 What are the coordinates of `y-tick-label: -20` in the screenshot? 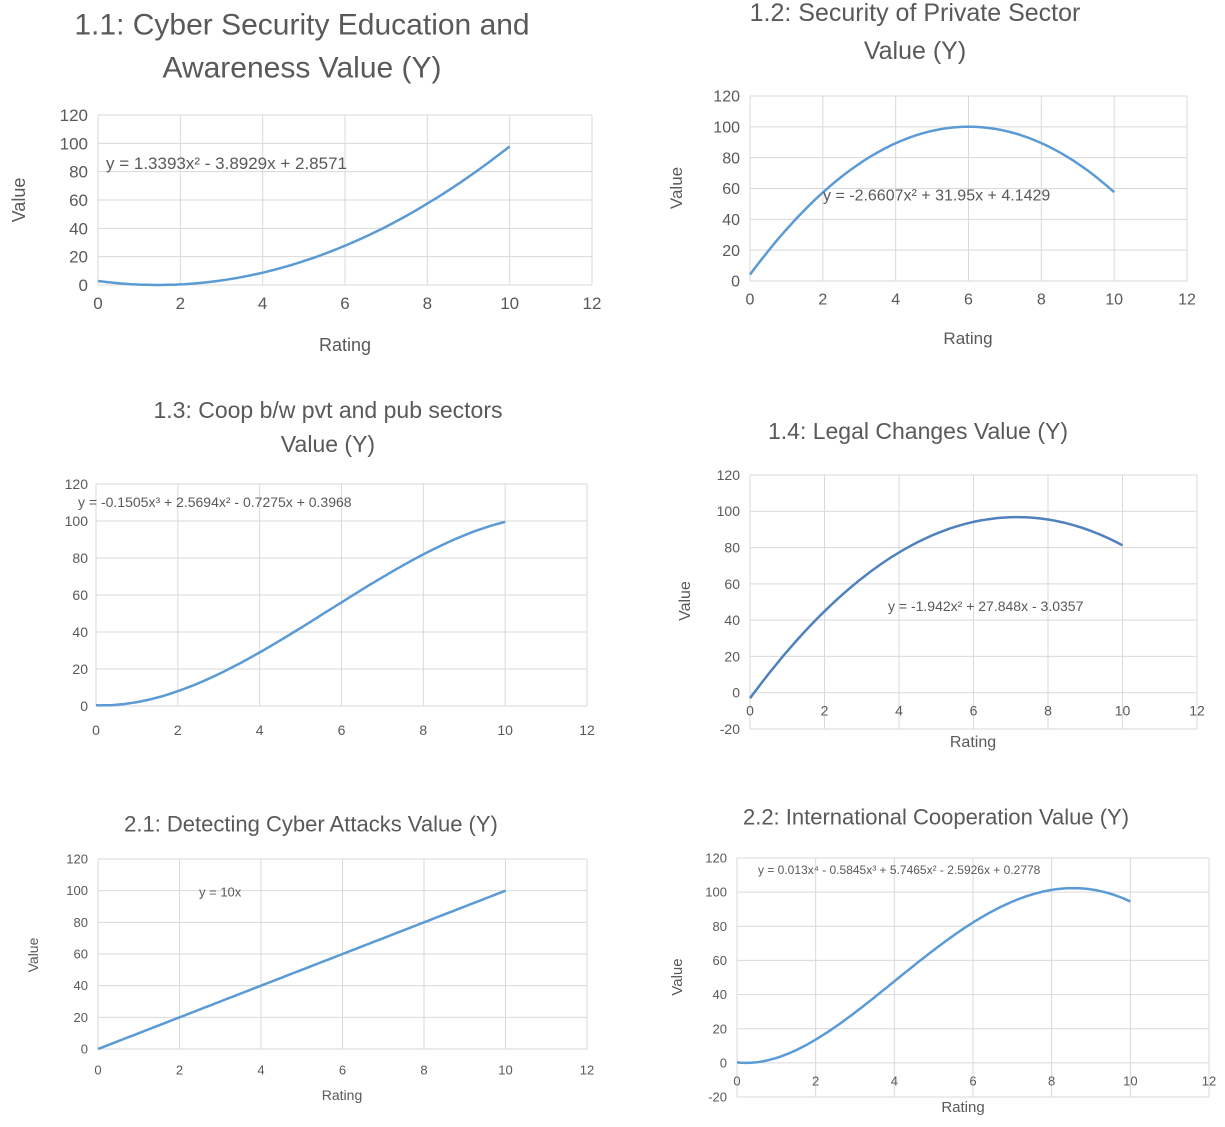 It's located at (730, 729).